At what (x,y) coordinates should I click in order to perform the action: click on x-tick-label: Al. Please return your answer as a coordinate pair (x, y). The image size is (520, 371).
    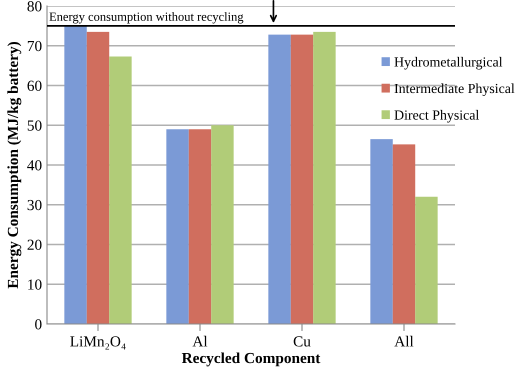
    Looking at the image, I should click on (200, 341).